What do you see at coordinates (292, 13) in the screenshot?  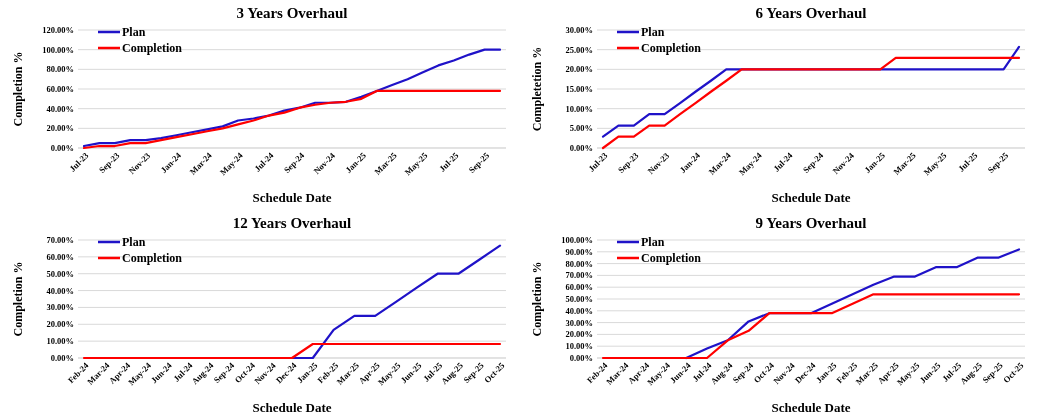 I see `chart-title: 3 Years Overhaul` at bounding box center [292, 13].